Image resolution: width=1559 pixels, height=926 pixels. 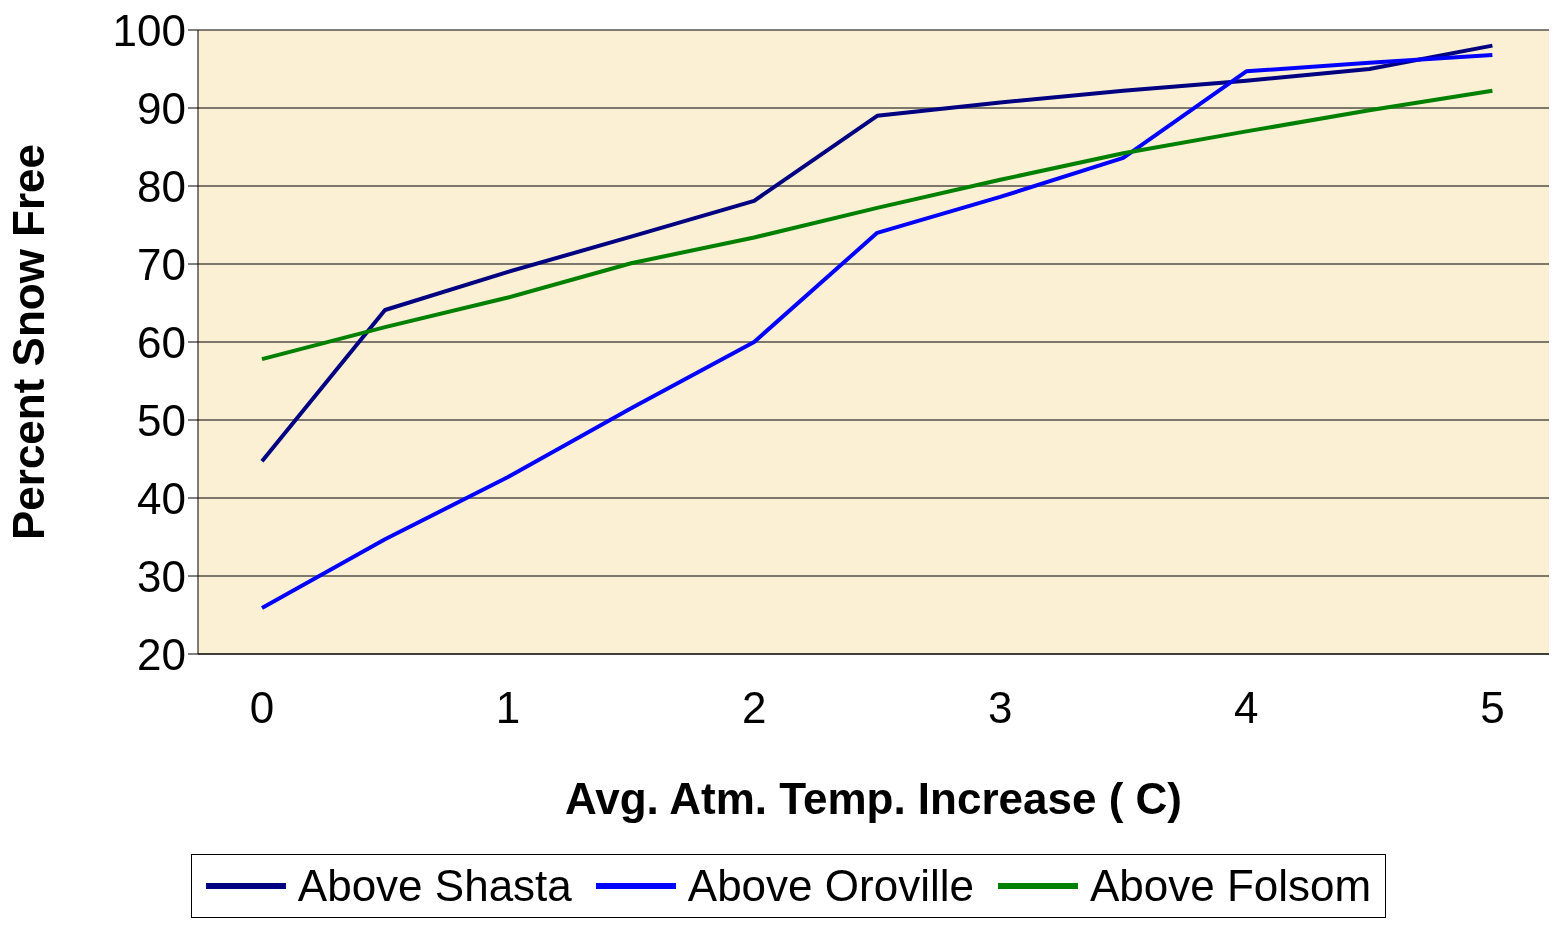 What do you see at coordinates (161, 186) in the screenshot?
I see `y-tick-label: 80` at bounding box center [161, 186].